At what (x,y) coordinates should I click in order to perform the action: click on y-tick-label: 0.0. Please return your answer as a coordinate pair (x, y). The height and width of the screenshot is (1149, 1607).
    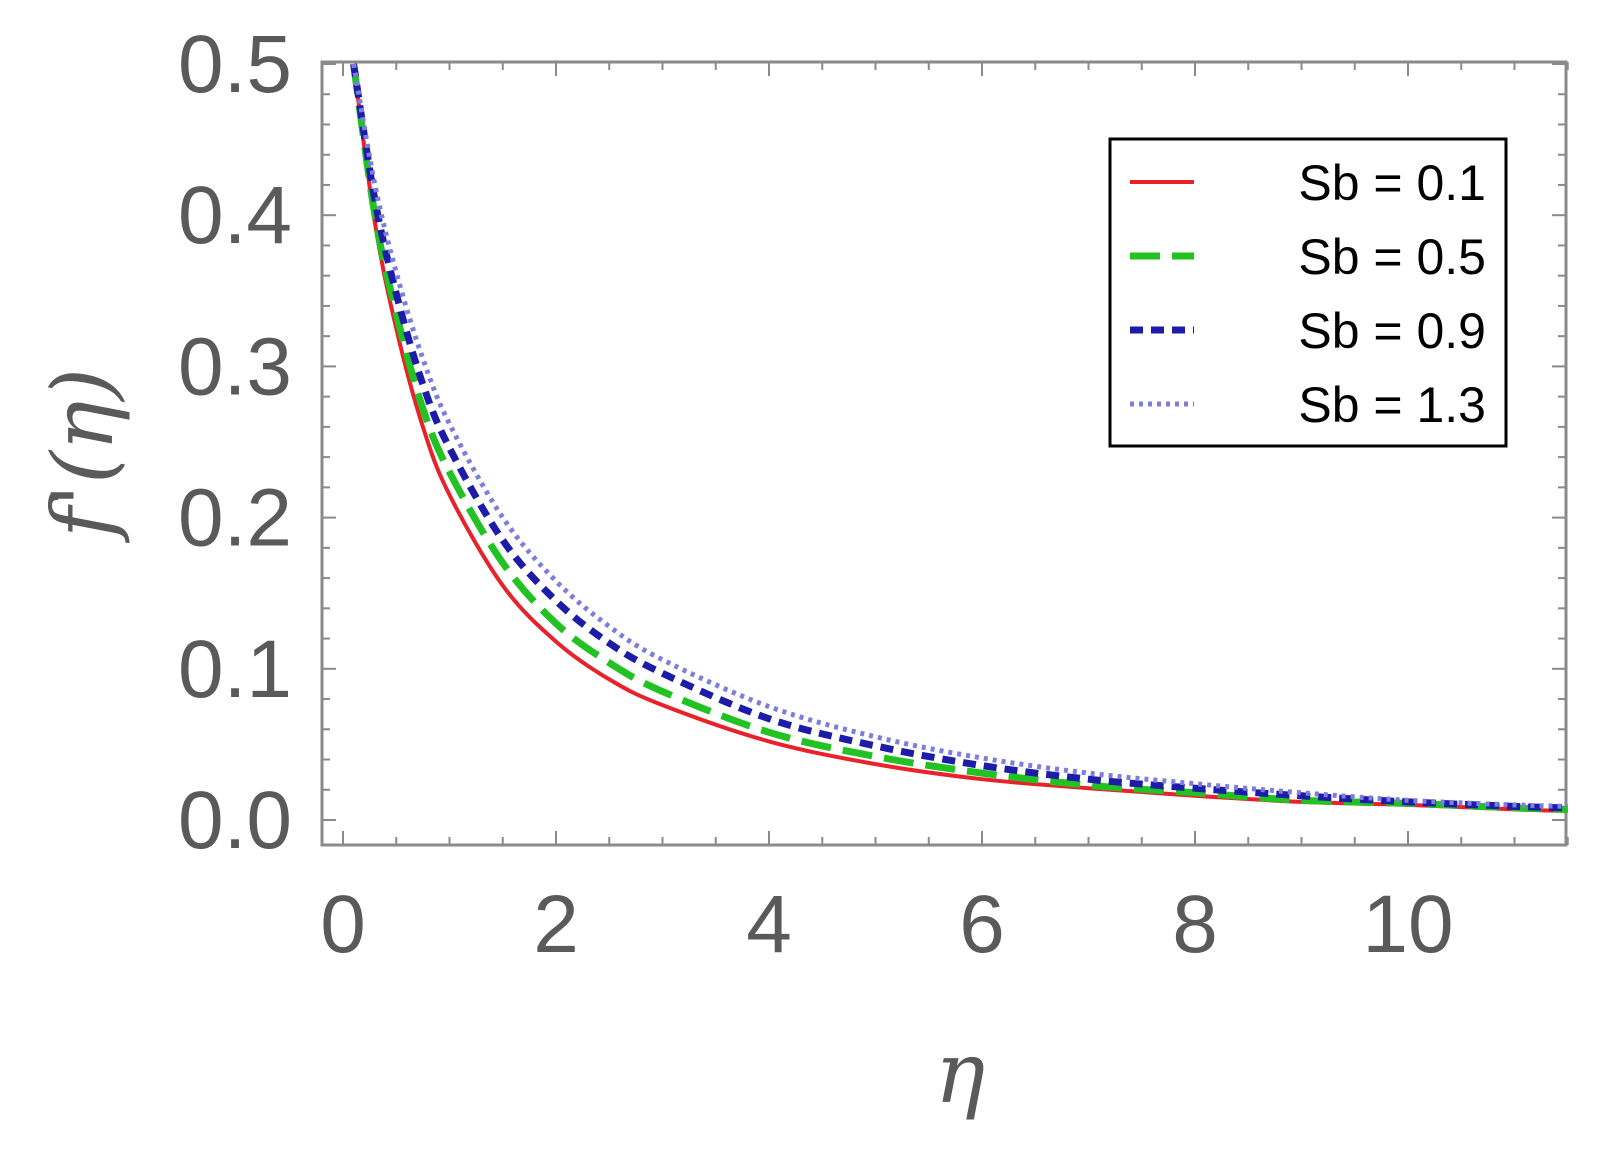
    Looking at the image, I should click on (235, 820).